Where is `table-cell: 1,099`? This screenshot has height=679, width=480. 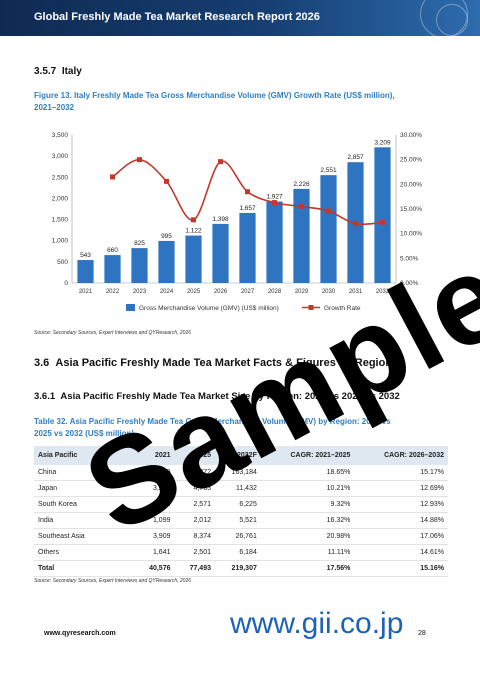
table-cell: 1,099 is located at coordinates (154, 520).